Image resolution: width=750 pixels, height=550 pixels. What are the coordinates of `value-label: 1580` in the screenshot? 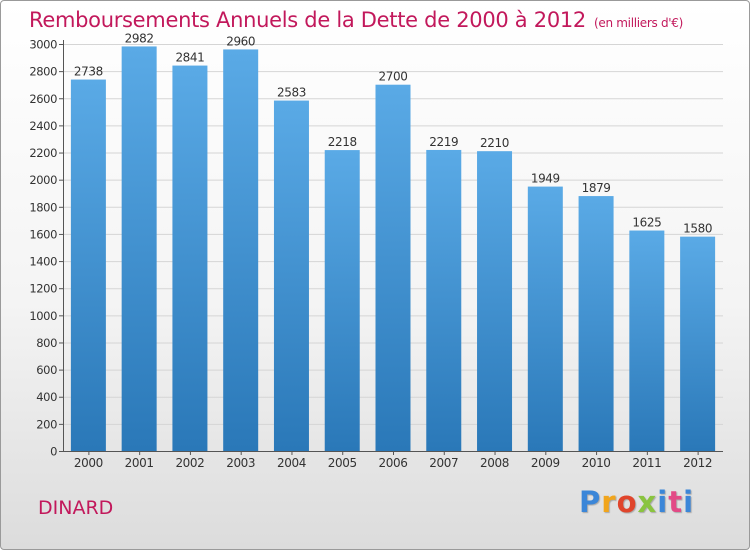 It's located at (697, 229).